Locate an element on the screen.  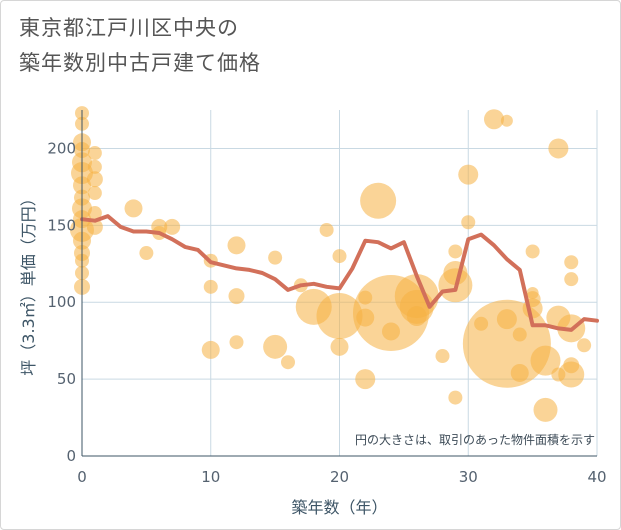
size-annotation: 円の大きさは、取引のあった物件面積を示す is located at coordinates (475, 439).